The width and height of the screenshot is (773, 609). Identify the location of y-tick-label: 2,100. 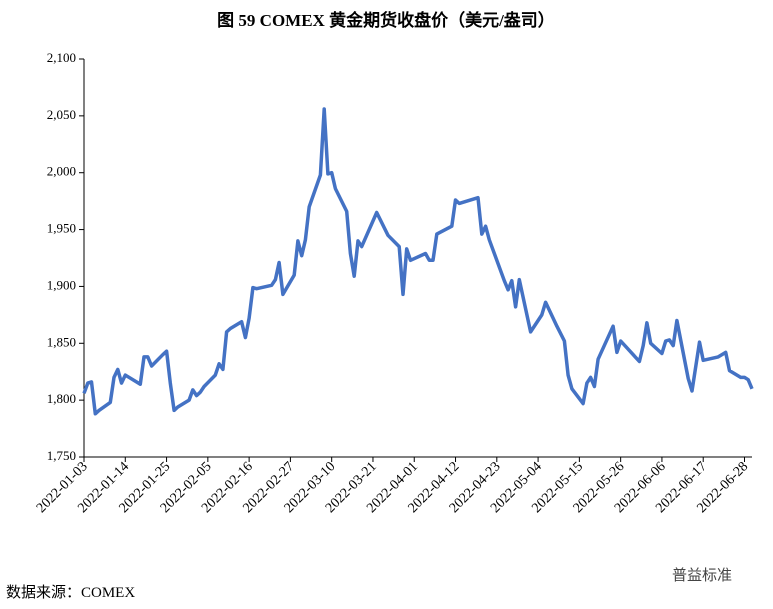
(61, 57).